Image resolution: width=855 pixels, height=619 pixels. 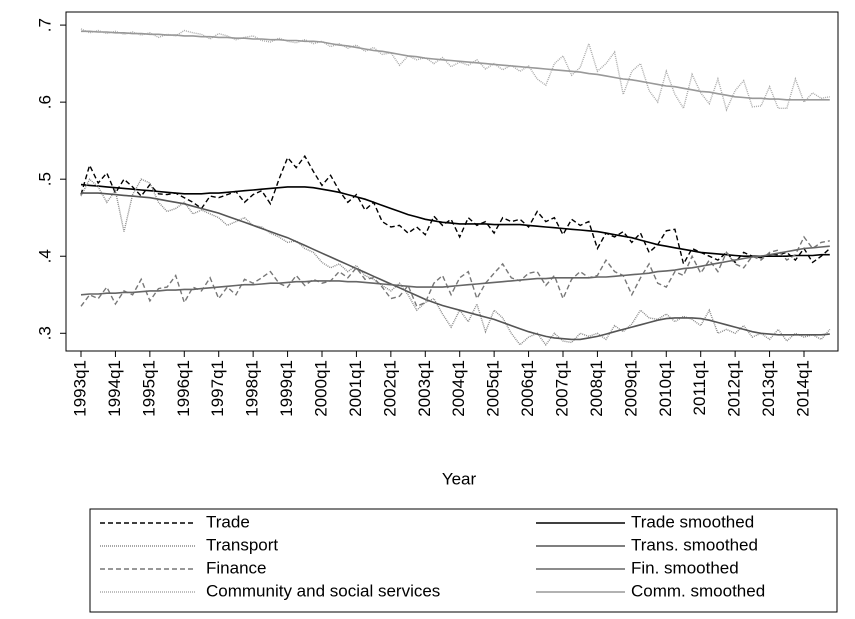 I want to click on y-tick-label: .4, so click(x=44, y=256).